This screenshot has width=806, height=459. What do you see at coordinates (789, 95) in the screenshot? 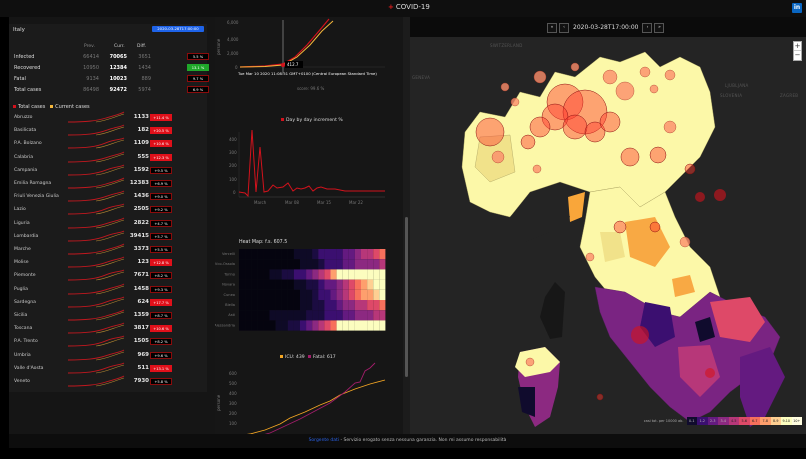
I see `map-label: ZAGREB` at bounding box center [789, 95].